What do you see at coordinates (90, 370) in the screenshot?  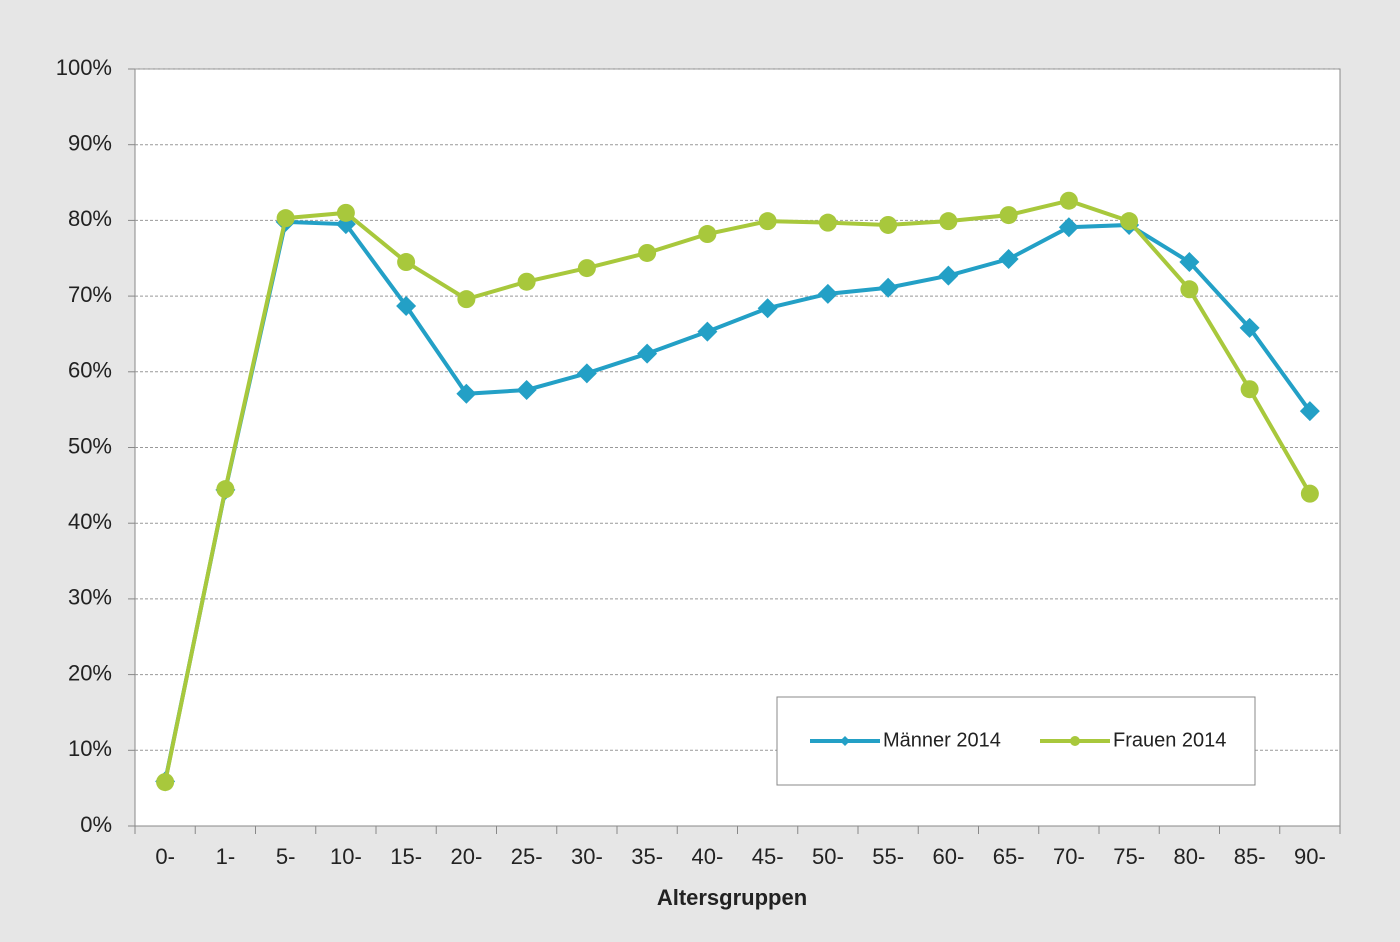 I see `y-tick-label: 60%` at bounding box center [90, 370].